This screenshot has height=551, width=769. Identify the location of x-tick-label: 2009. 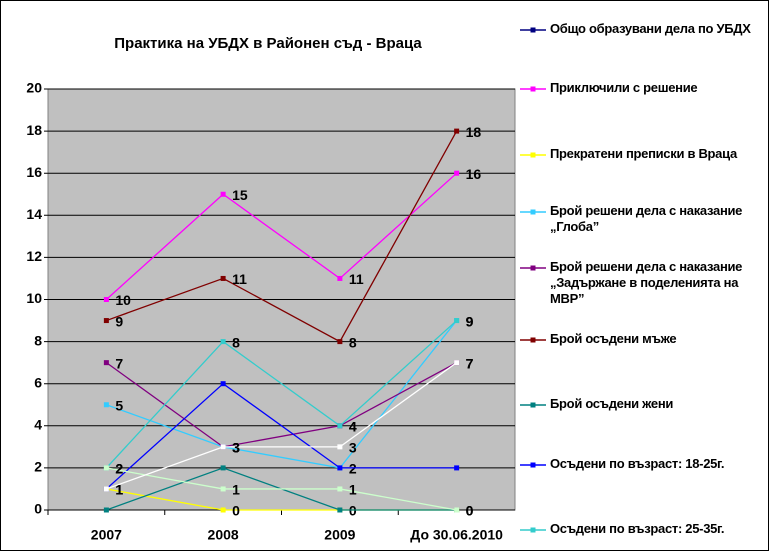
(339, 535).